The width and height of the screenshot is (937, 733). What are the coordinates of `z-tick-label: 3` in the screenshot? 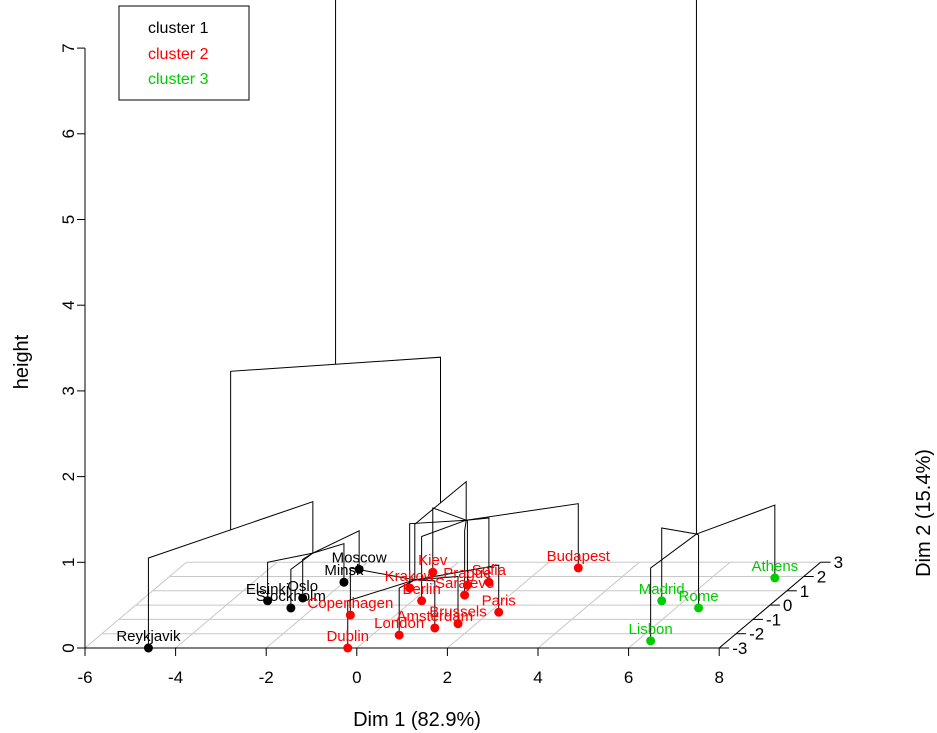 It's located at (68, 390).